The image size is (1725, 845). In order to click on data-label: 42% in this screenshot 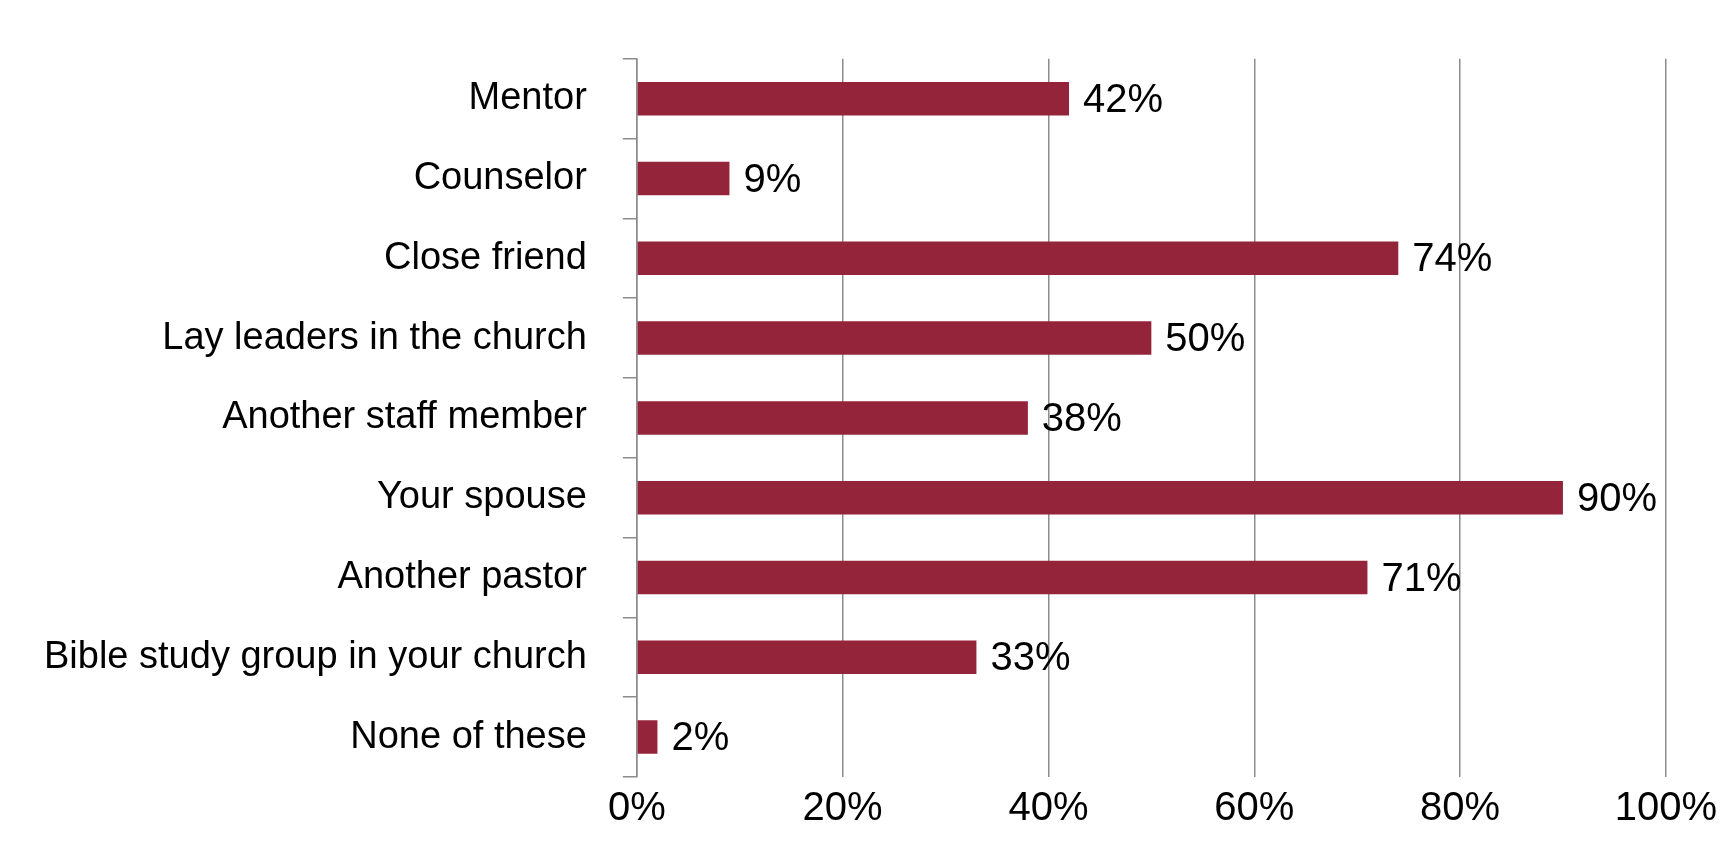, I will do `click(1123, 97)`.